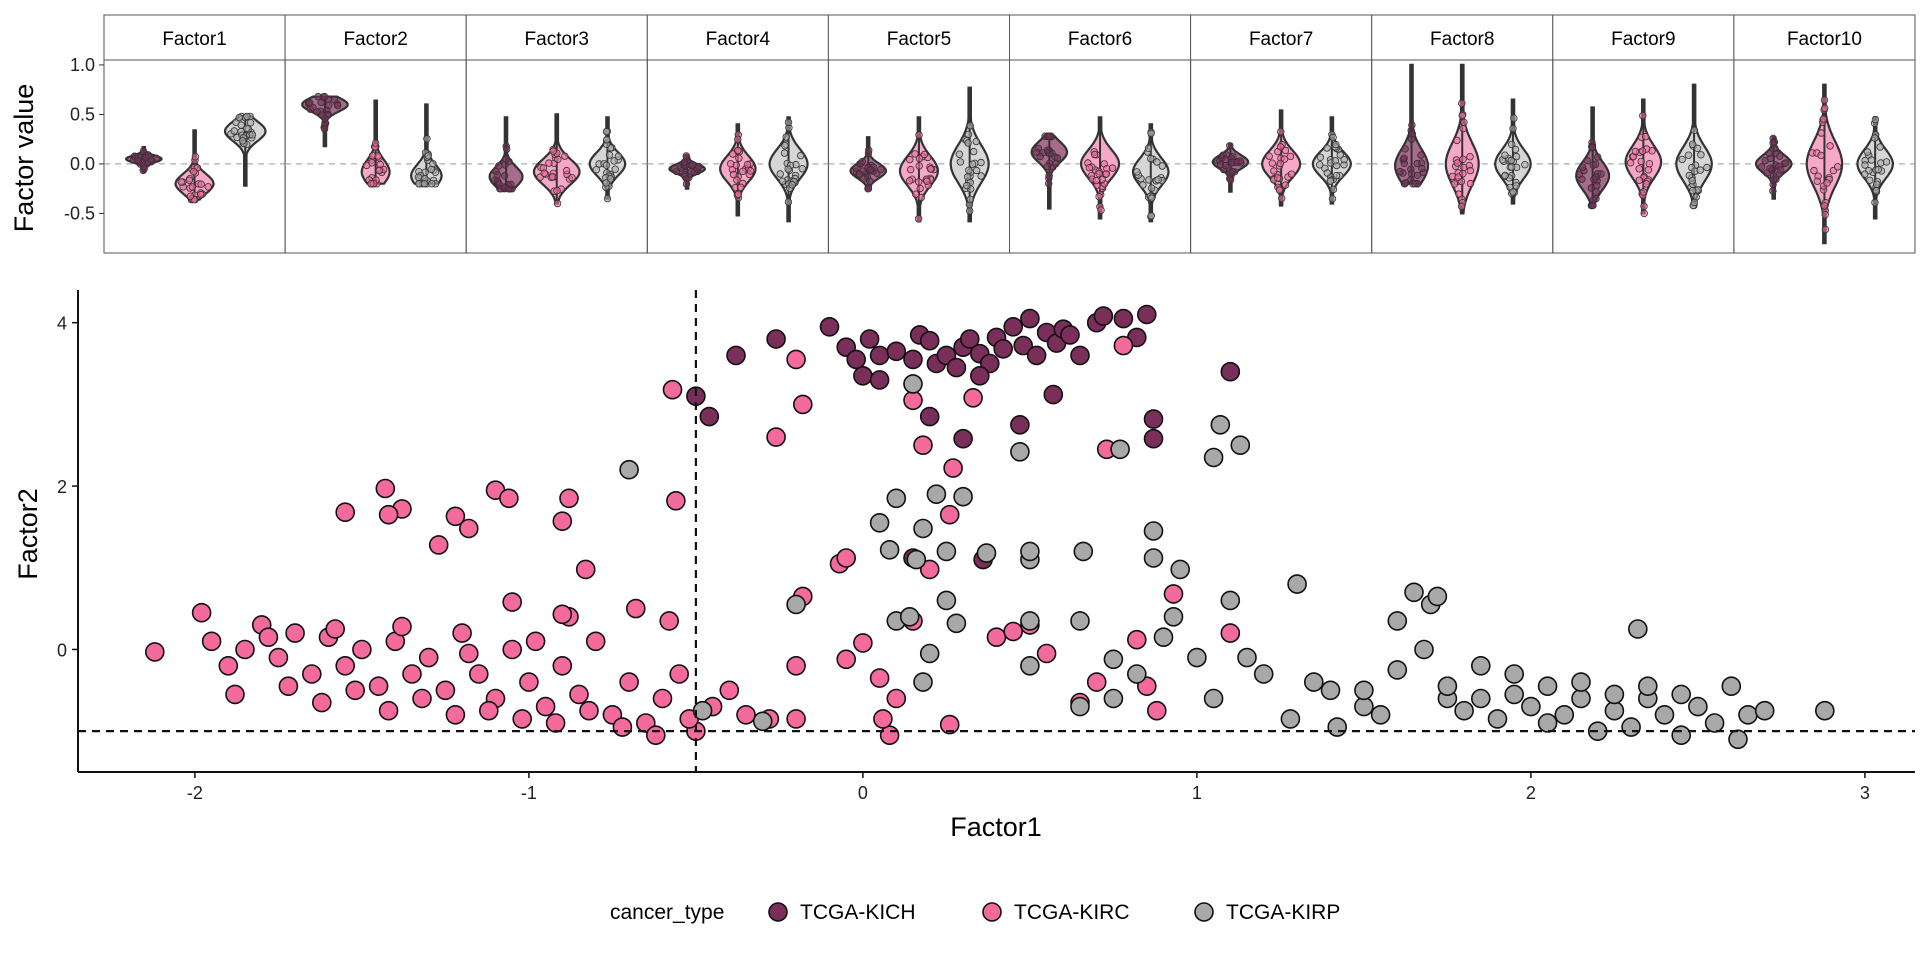 Image resolution: width=1920 pixels, height=960 pixels. What do you see at coordinates (557, 39) in the screenshot?
I see `facet-label-factor3: Factor3` at bounding box center [557, 39].